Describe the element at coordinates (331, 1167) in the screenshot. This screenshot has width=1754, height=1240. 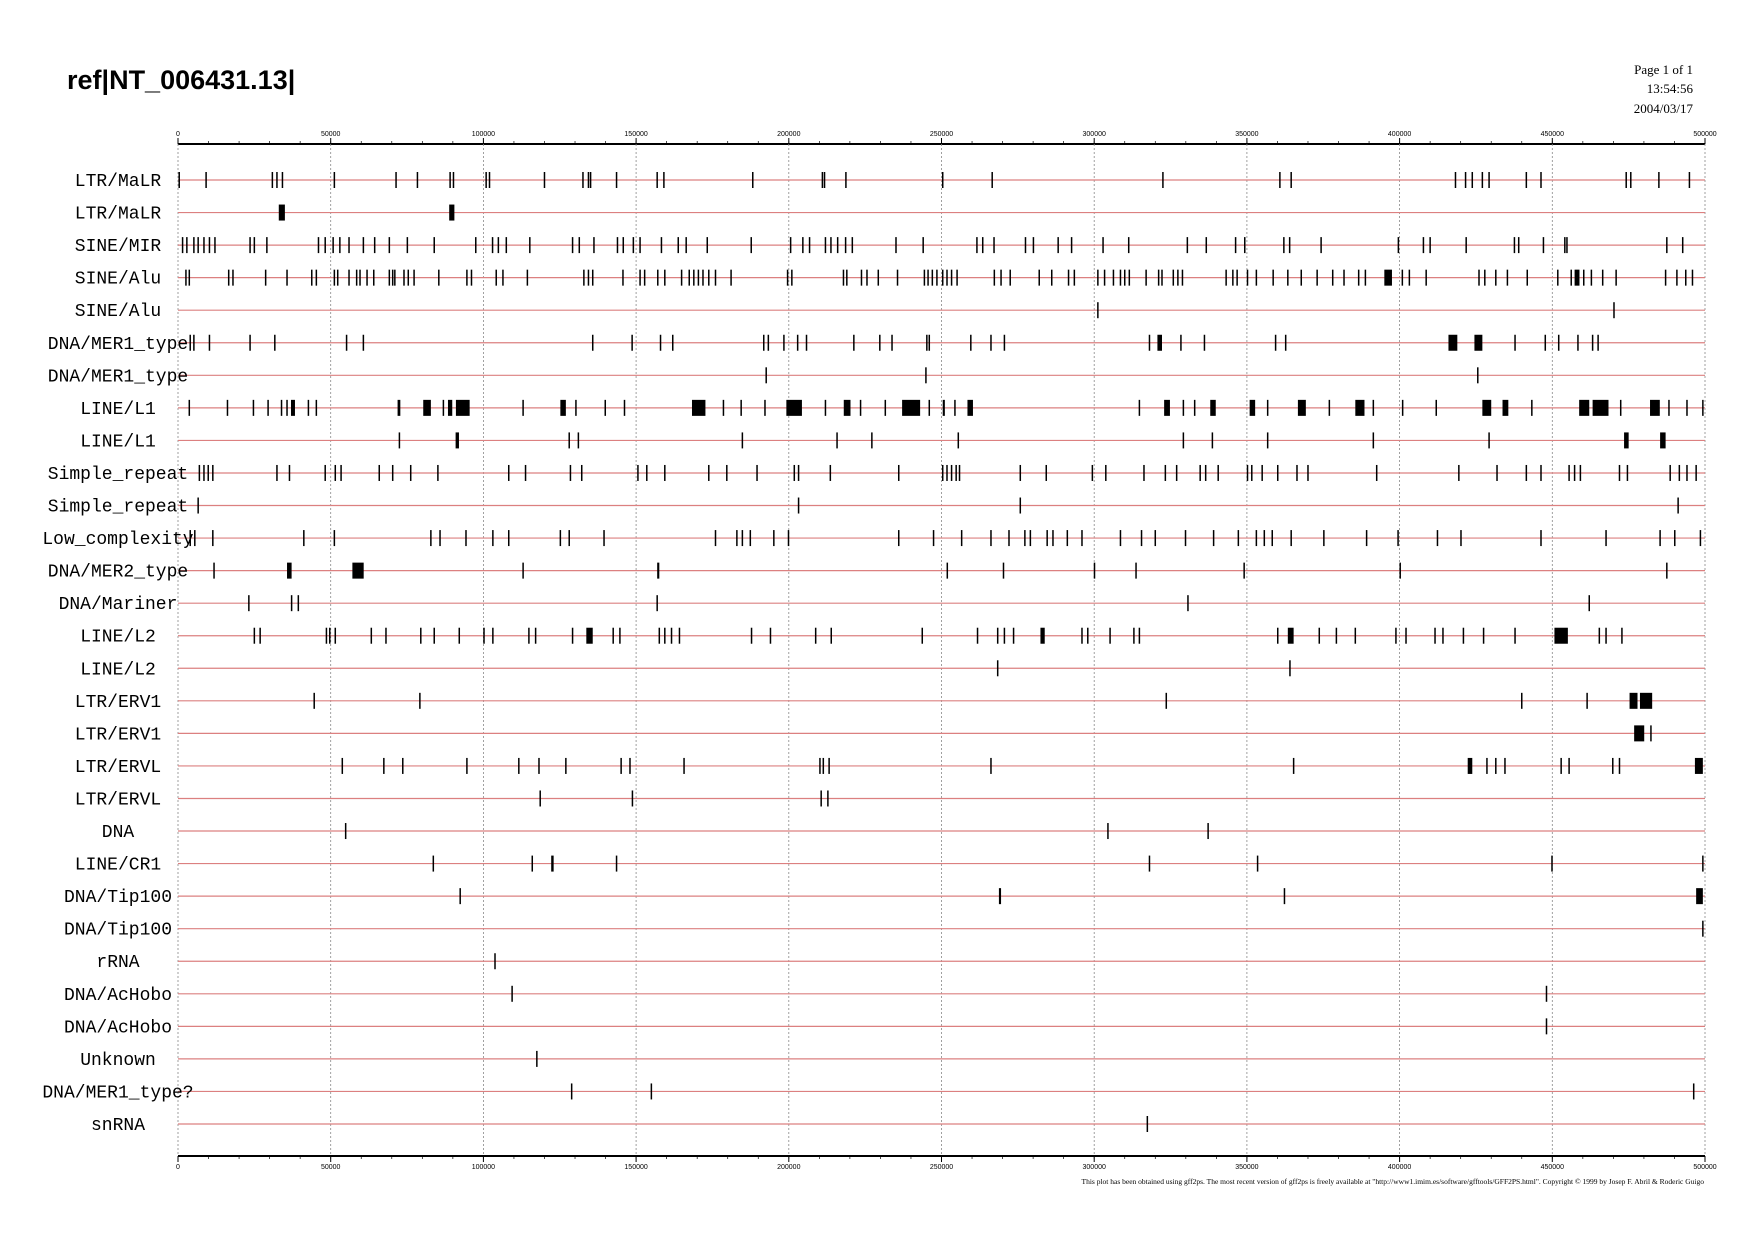
I see `x-tick-label: 50000` at that location.